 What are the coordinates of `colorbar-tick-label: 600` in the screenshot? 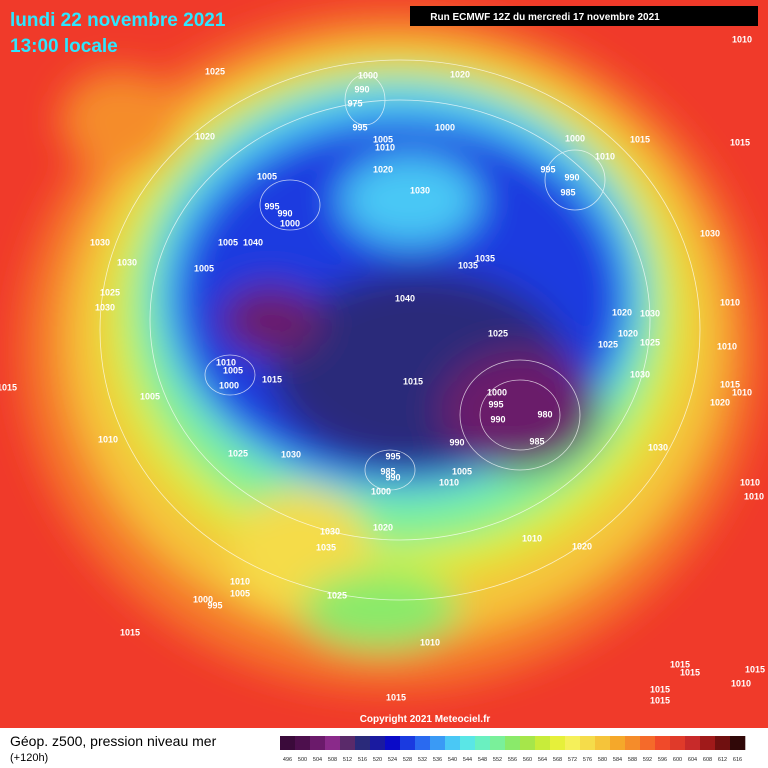 It's located at (677, 760).